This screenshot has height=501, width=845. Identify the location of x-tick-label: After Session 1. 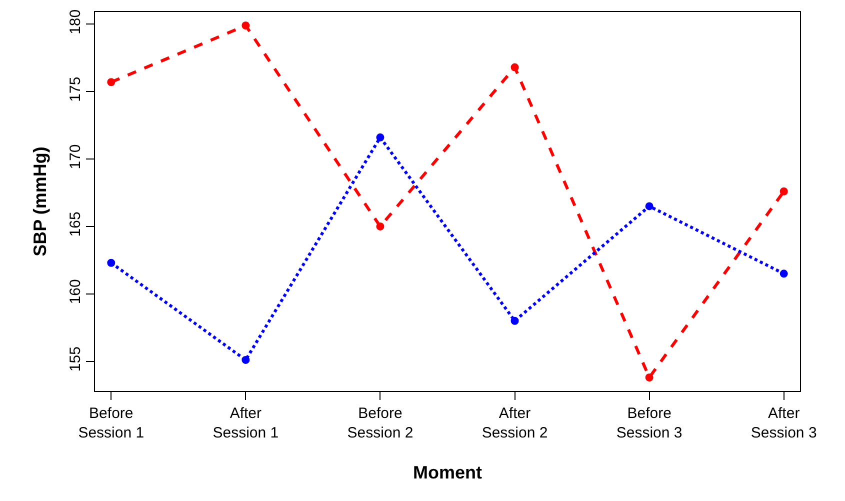
(245, 423).